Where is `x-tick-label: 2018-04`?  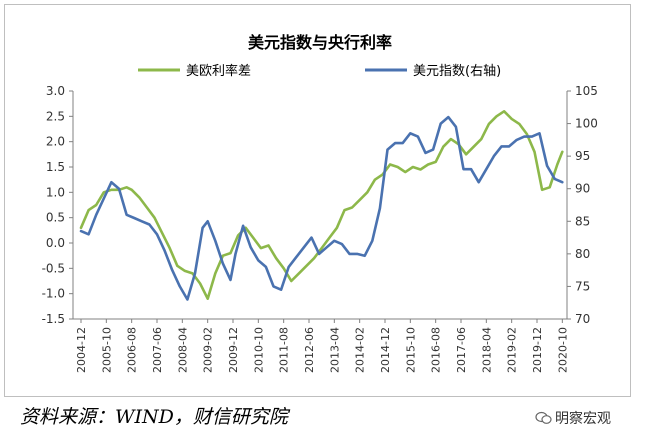
x-tick-label: 2018-04 is located at coordinates (486, 350).